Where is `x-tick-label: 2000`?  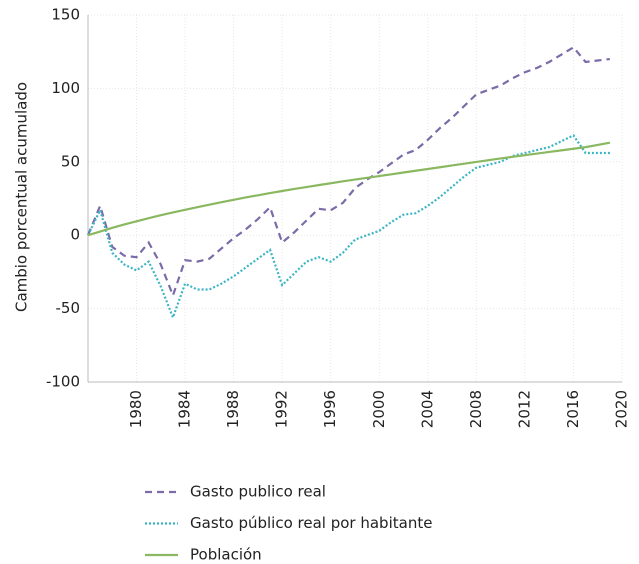 x-tick-label: 2000 is located at coordinates (379, 409).